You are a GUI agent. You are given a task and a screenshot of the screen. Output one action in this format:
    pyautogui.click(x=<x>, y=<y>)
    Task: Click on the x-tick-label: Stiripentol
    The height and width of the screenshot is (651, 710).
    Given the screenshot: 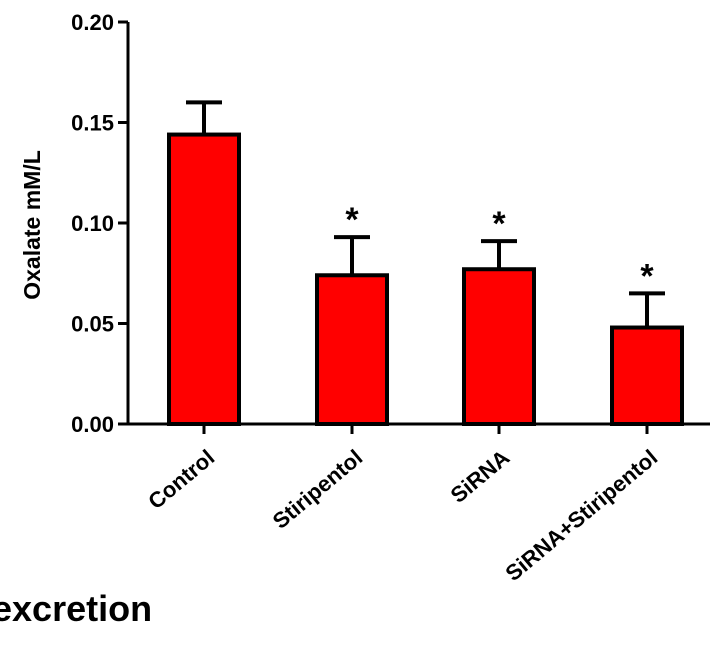 What is the action you would take?
    pyautogui.click(x=317, y=489)
    